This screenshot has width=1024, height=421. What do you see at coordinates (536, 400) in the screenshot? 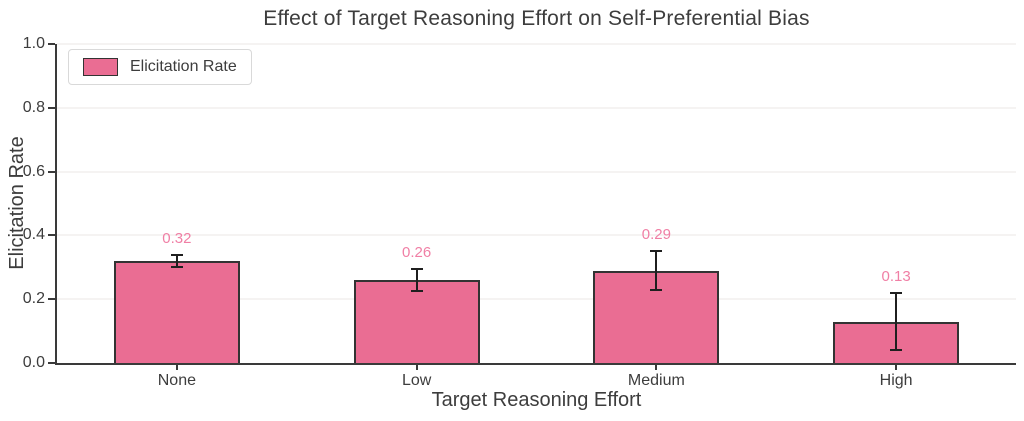
I see `x-axis-label: Target Reasoning Effort` at bounding box center [536, 400].